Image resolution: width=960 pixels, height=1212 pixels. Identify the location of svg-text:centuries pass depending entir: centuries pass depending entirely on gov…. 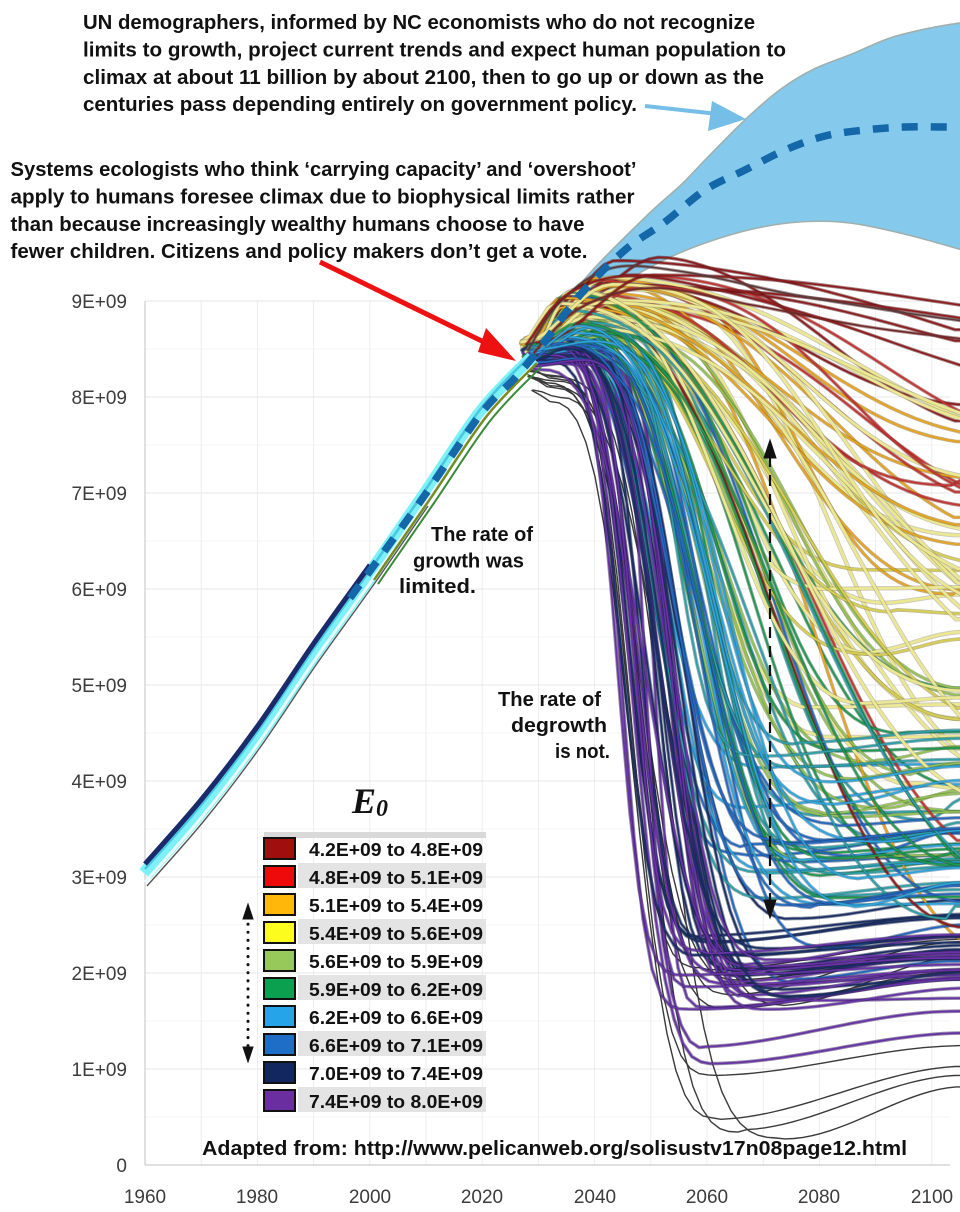
(360, 104).